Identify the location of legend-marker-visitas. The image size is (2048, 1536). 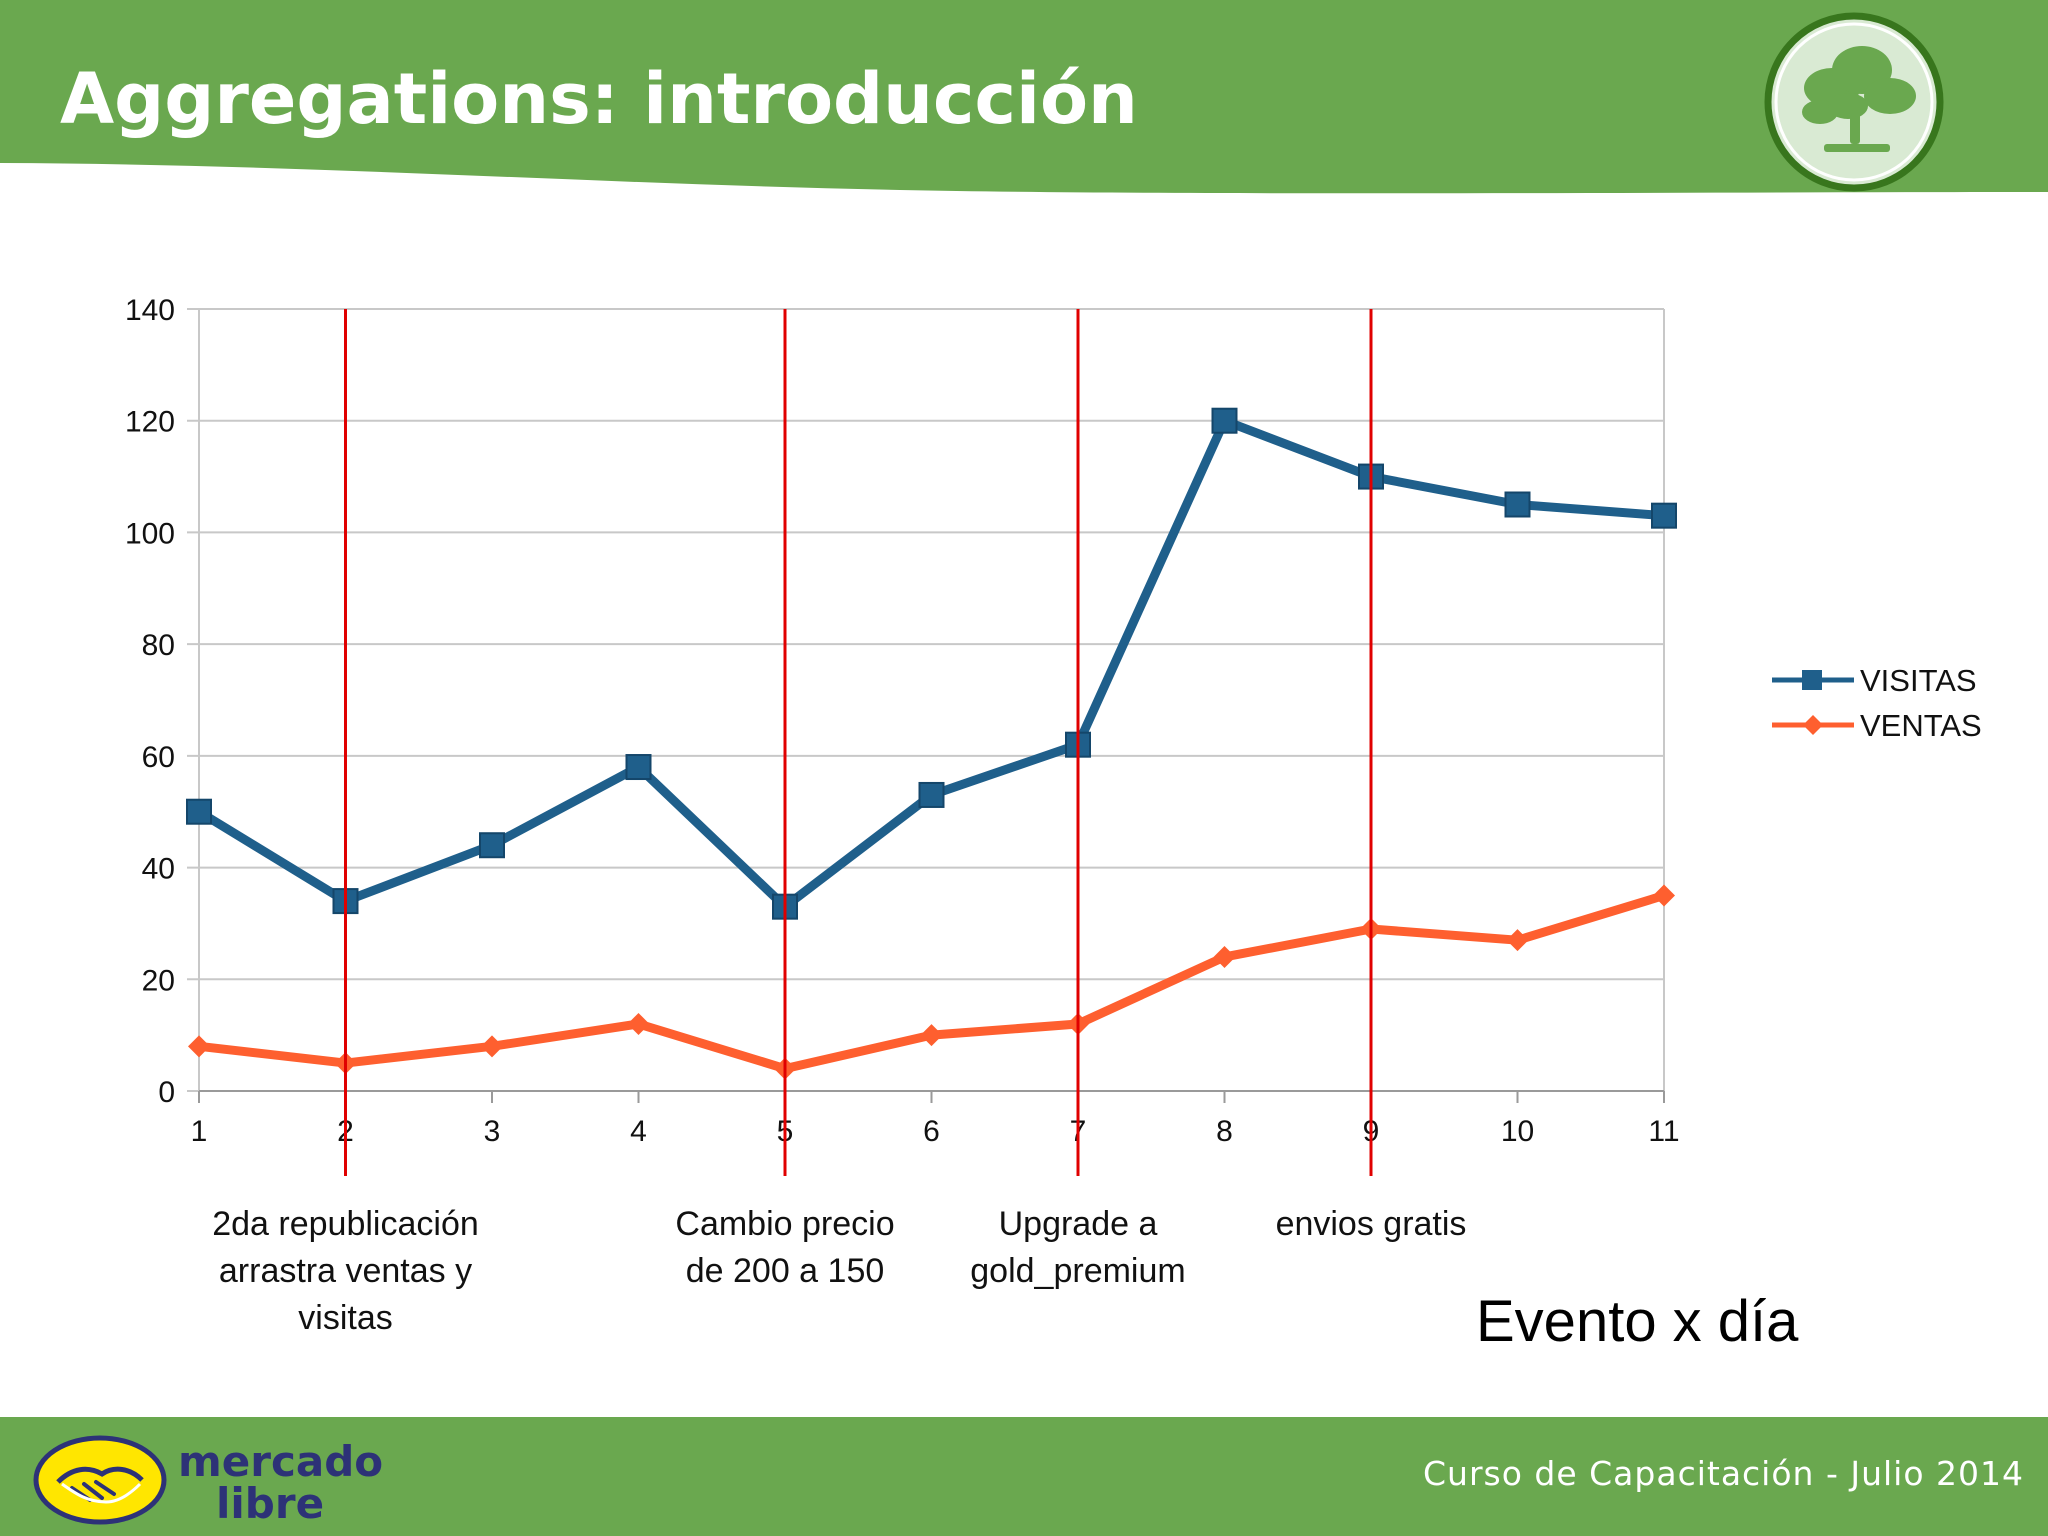
(1812, 680).